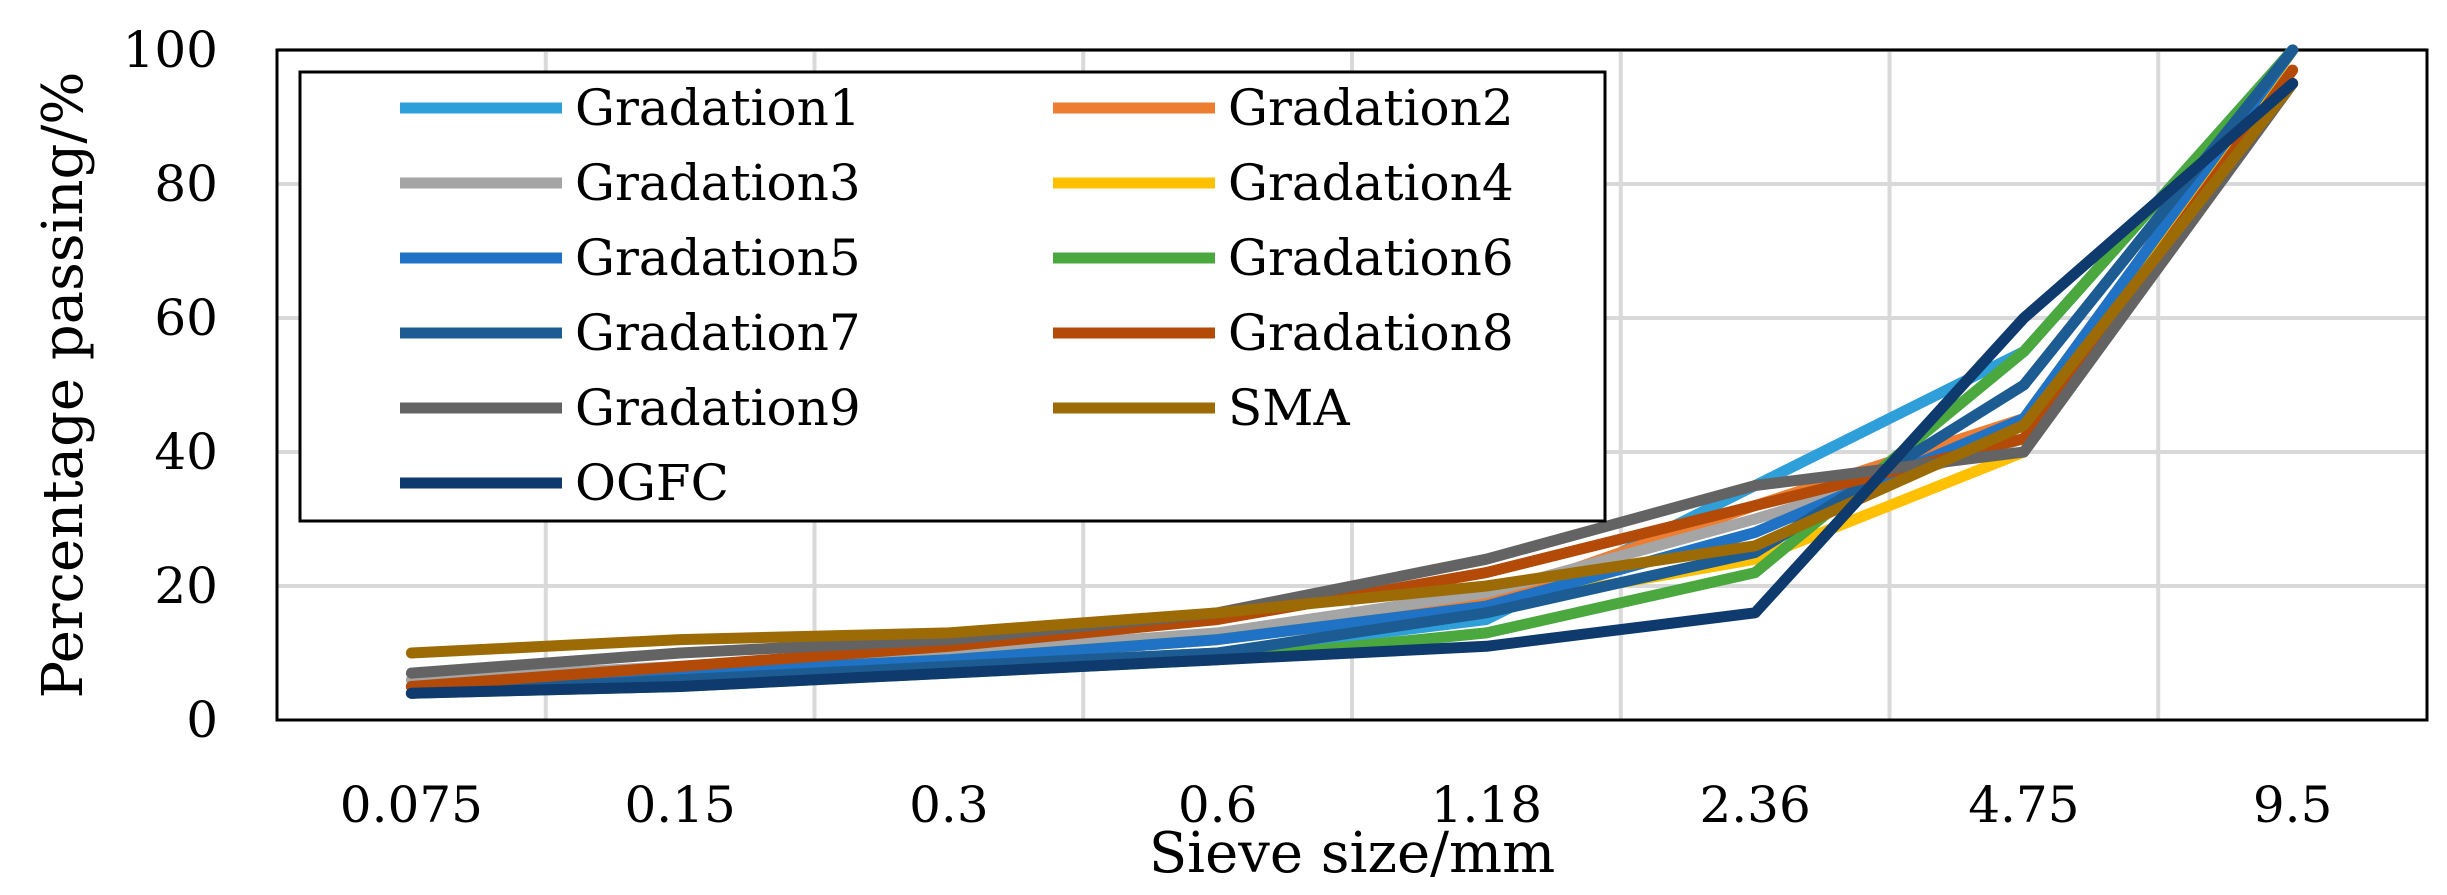  What do you see at coordinates (411, 805) in the screenshot?
I see `x-tick-label: 0.075` at bounding box center [411, 805].